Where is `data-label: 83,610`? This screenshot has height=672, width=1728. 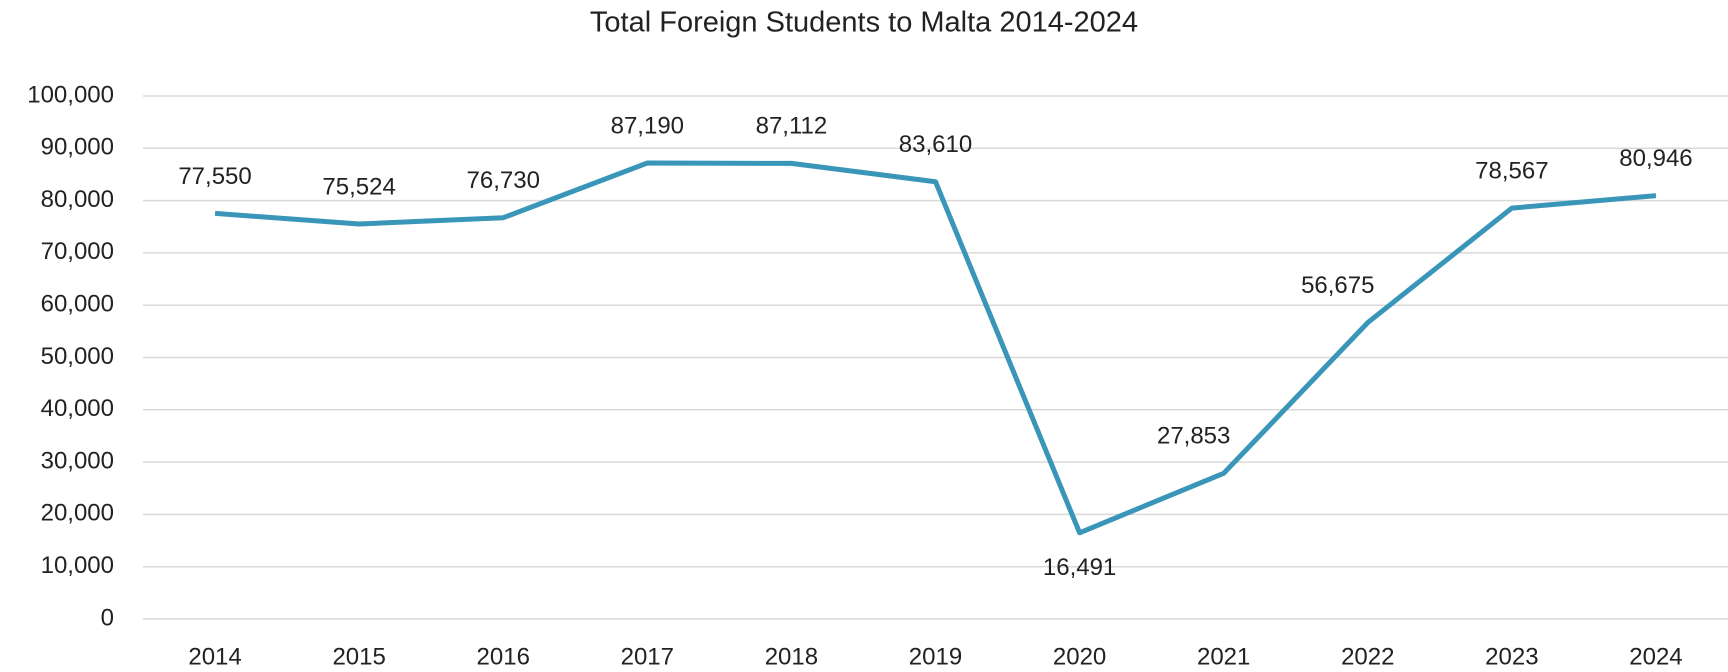
data-label: 83,610 is located at coordinates (935, 144).